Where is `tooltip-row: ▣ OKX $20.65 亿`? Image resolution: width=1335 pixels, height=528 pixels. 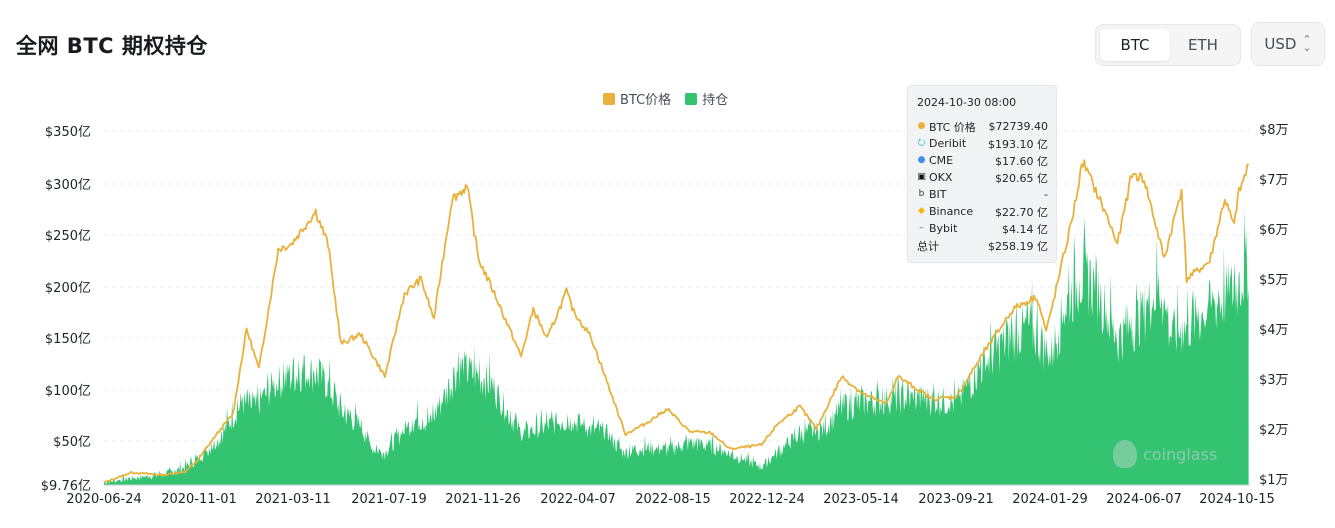 tooltip-row: ▣ OKX $20.65 亿 is located at coordinates (982, 177).